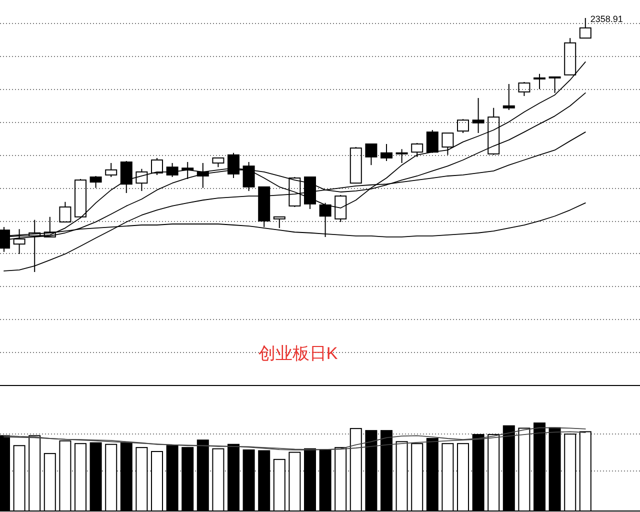 Image resolution: width=640 pixels, height=512 pixels. Describe the element at coordinates (606, 19) in the screenshot. I see `annotation: 2358.91` at that location.